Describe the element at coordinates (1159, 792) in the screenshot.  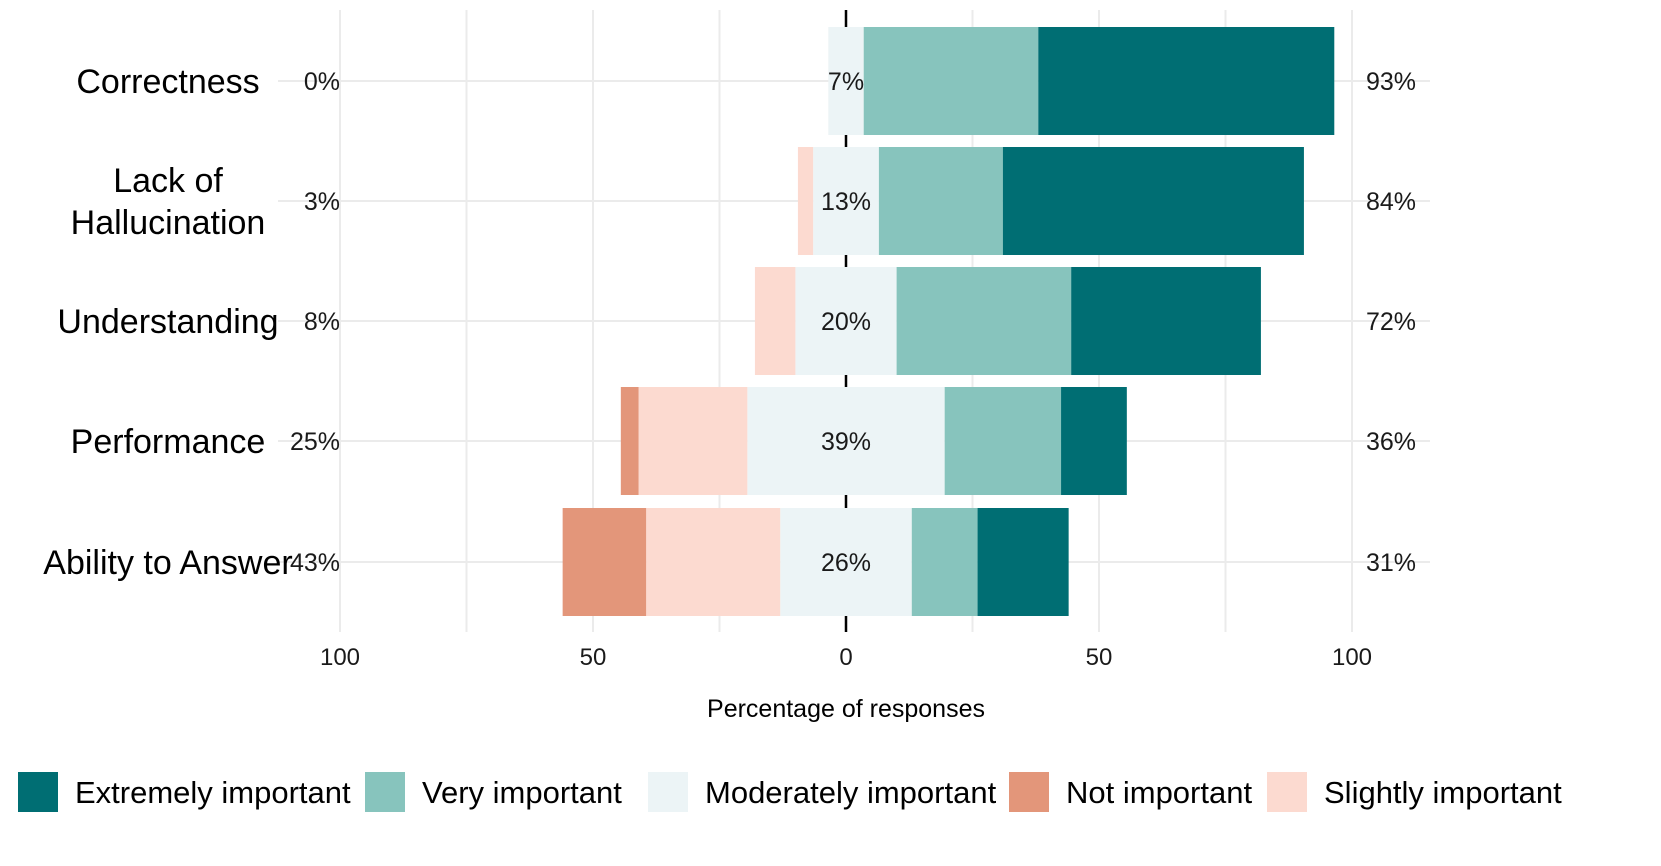
I see `legend-label-not-important: Not important` at that location.